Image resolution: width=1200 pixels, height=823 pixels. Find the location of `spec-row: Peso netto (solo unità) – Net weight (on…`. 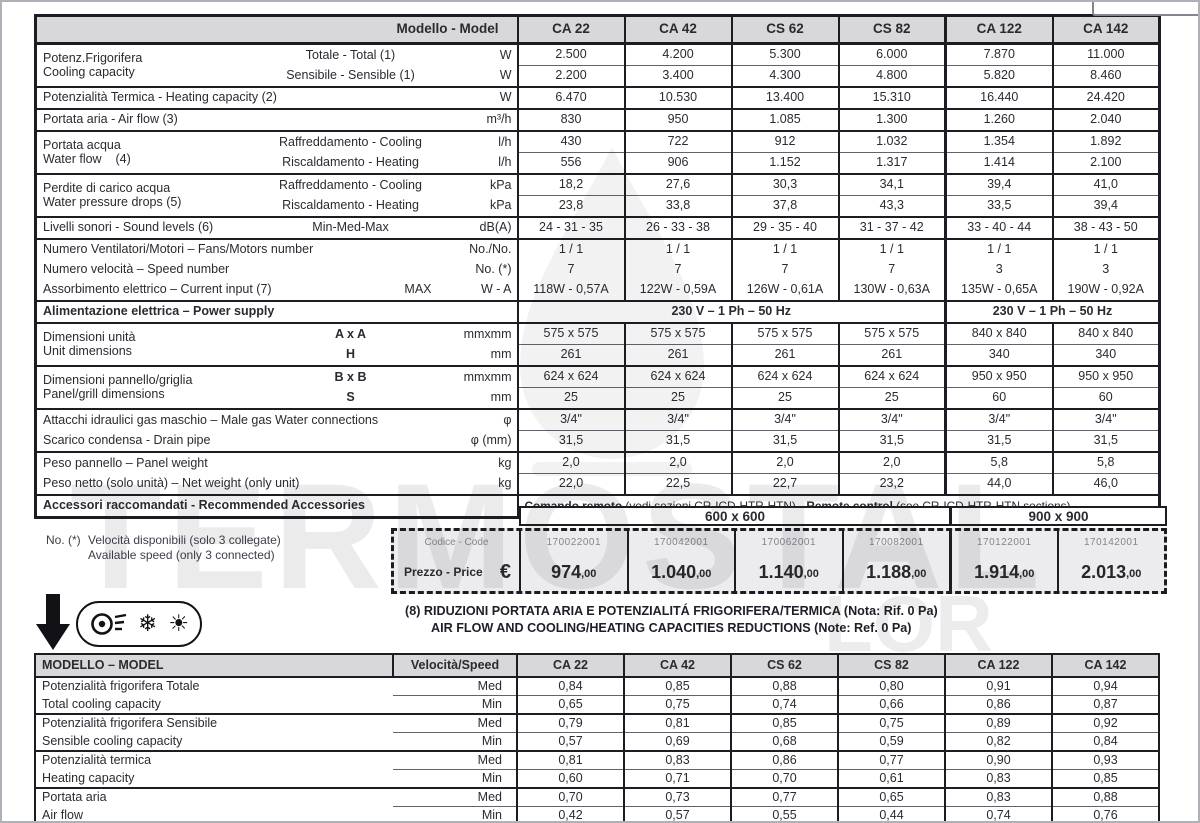

spec-row: Peso netto (solo unità) – Net weight (on… is located at coordinates (597, 484).